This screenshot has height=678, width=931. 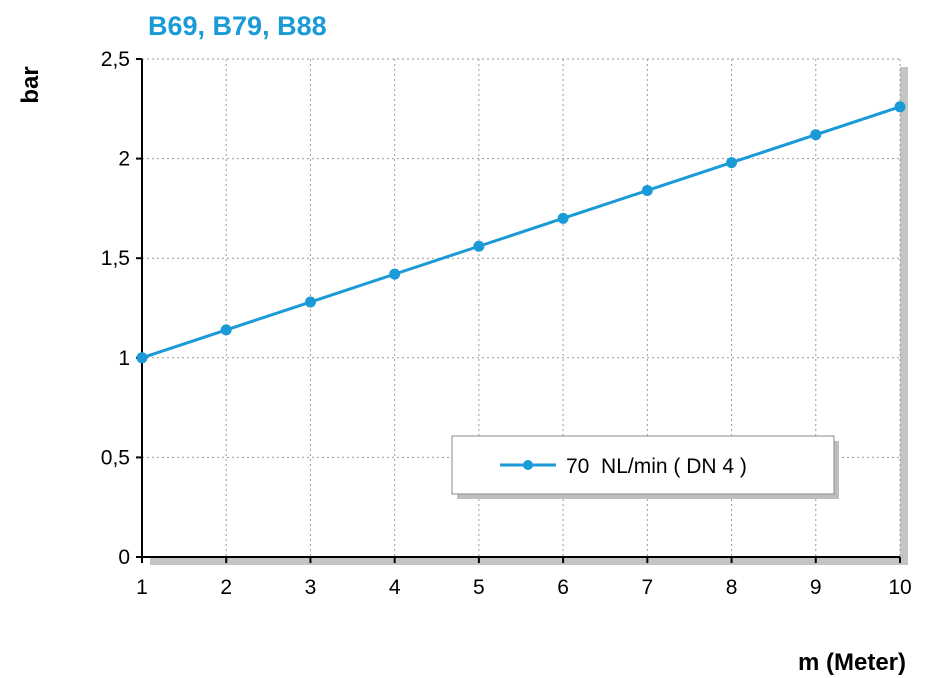 I want to click on legend-label: 70 NL/min ( DN 4 ), so click(x=656, y=466).